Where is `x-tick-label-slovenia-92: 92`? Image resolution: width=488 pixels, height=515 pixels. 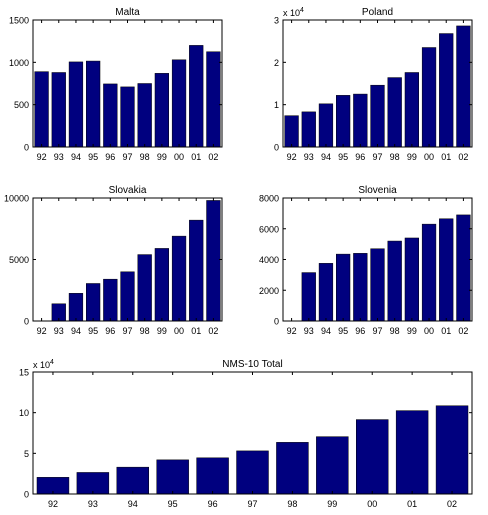 x-tick-label-slovenia-92: 92 is located at coordinates (292, 331).